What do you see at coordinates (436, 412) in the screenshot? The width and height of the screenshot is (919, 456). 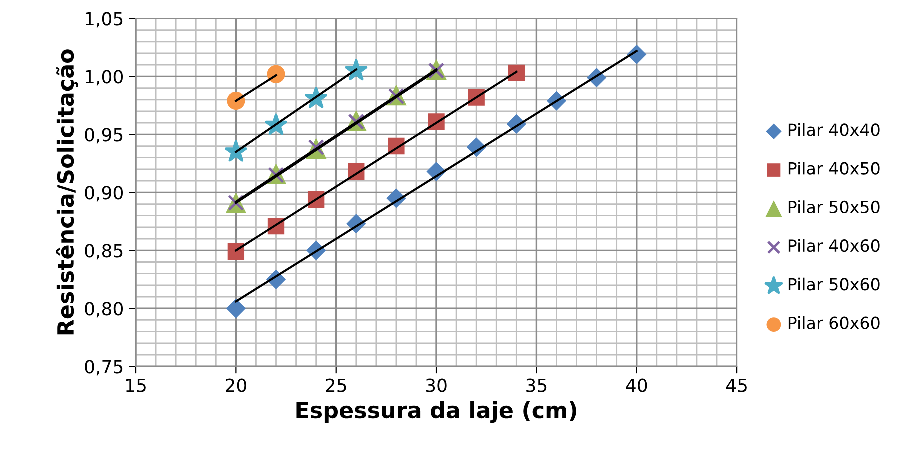 I see `x-axis-title: Espessura da laje (cm)` at bounding box center [436, 412].